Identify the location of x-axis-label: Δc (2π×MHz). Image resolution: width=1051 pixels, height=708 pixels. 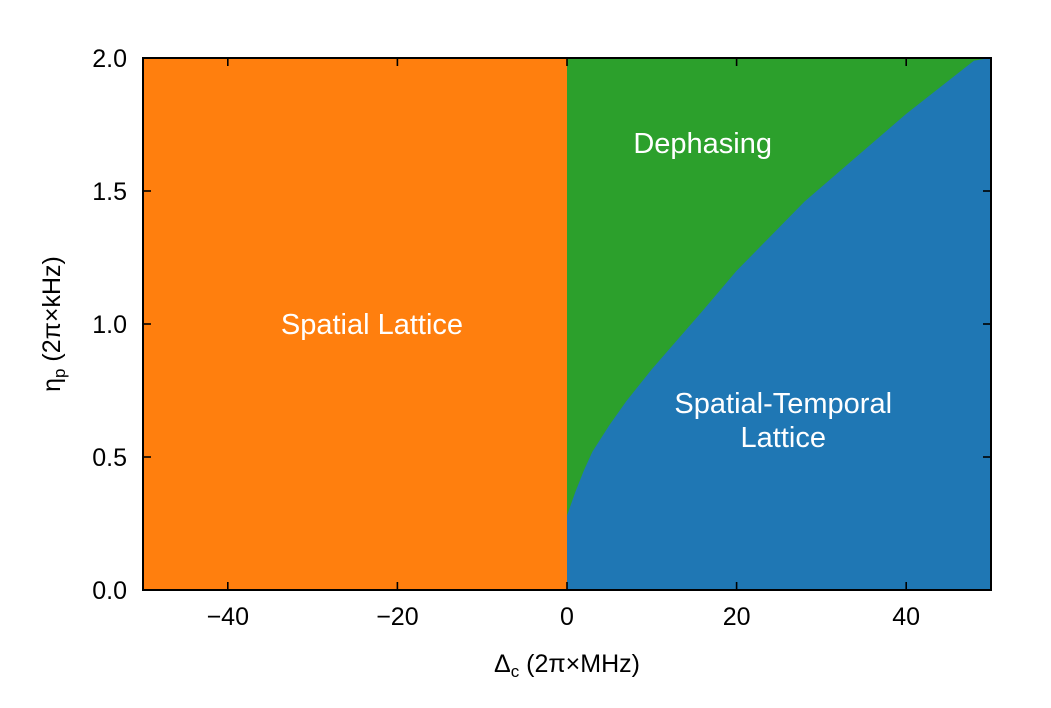
(567, 665).